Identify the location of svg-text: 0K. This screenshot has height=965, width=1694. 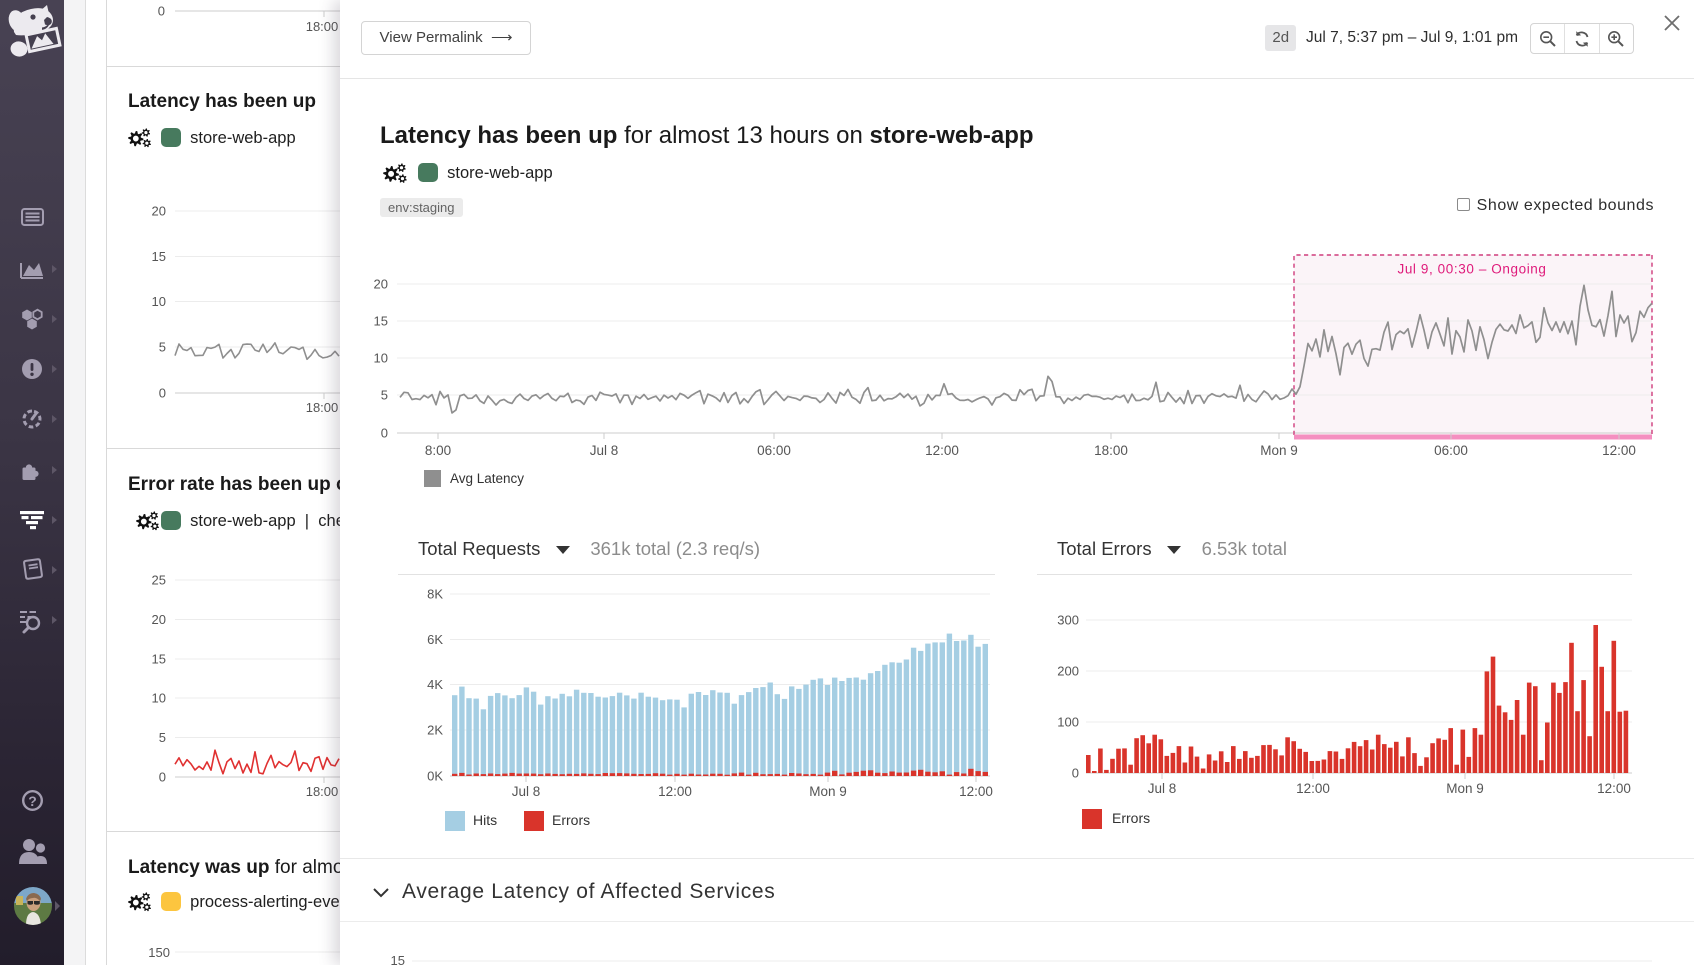
(435, 776).